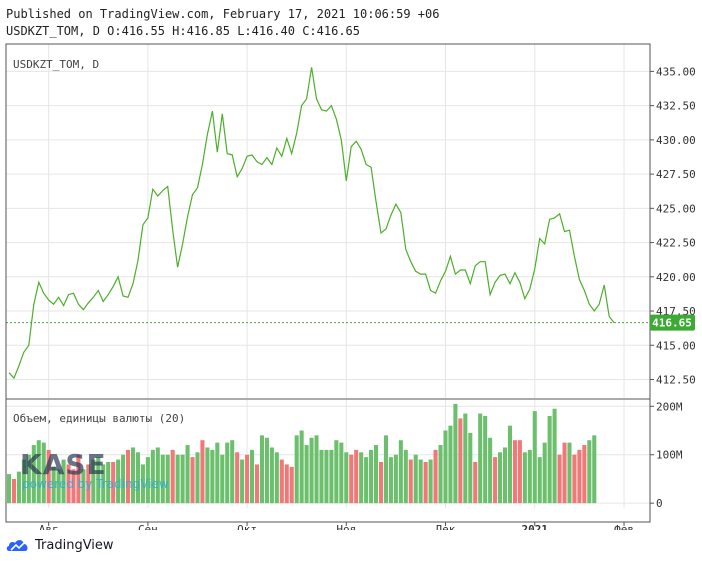 The image size is (702, 562). What do you see at coordinates (659, 503) in the screenshot?
I see `volume-tick-label: 0` at bounding box center [659, 503].